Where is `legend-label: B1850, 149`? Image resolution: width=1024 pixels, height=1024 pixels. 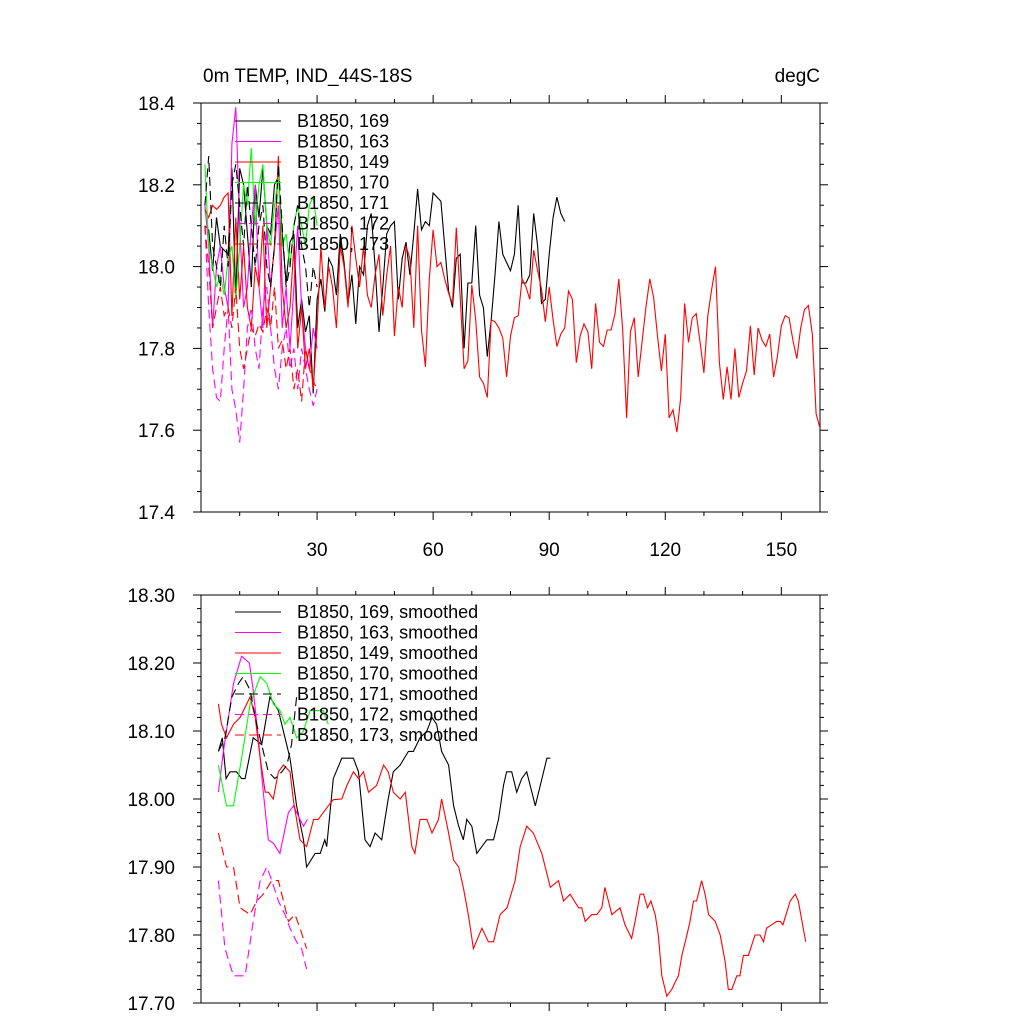 legend-label: B1850, 149 is located at coordinates (343, 162).